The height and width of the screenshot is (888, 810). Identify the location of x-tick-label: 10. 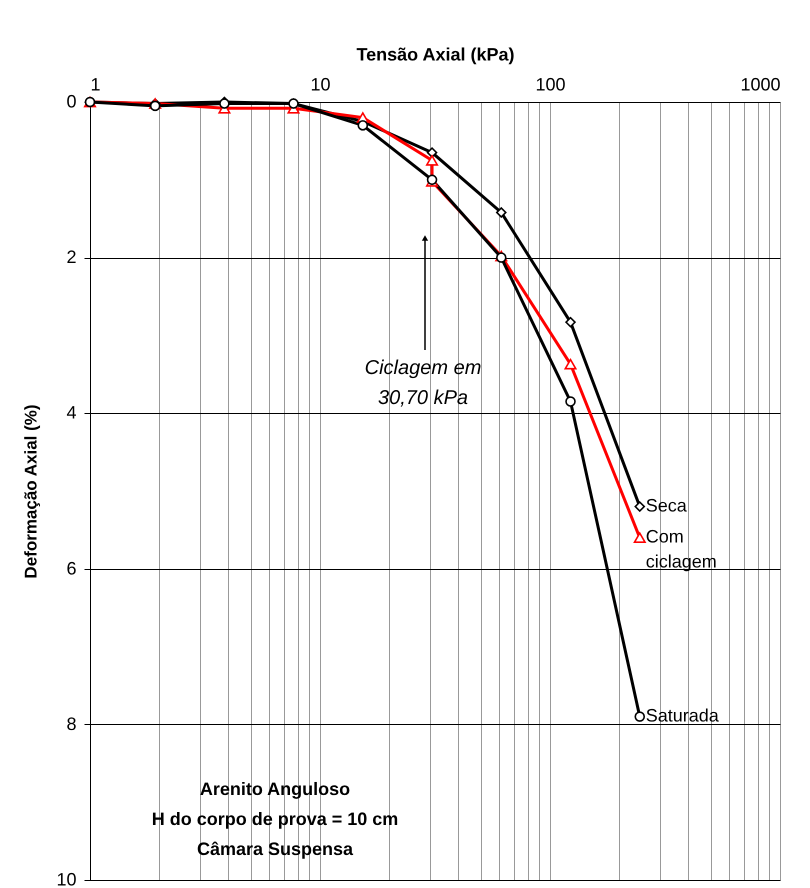
(320, 84).